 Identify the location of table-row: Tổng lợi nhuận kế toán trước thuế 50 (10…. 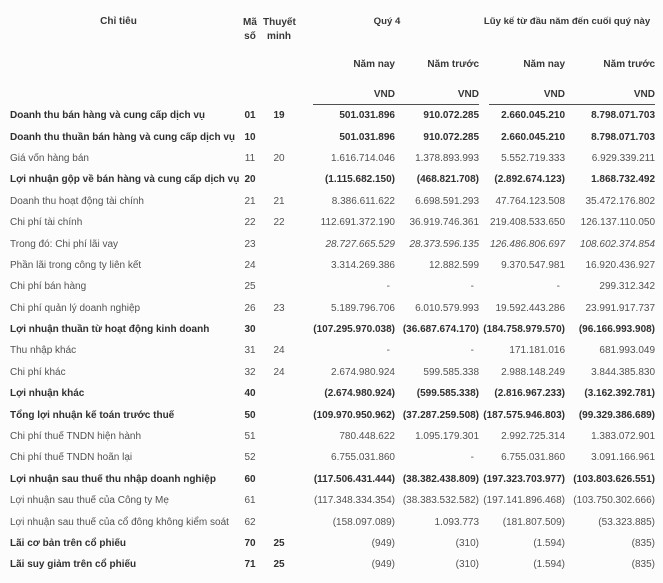
(327, 414).